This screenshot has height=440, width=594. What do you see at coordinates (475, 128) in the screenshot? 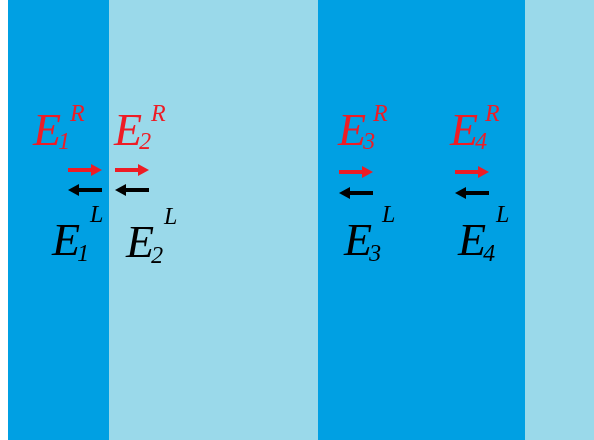
I see `field-label-e4-right: E4 R` at bounding box center [475, 128].